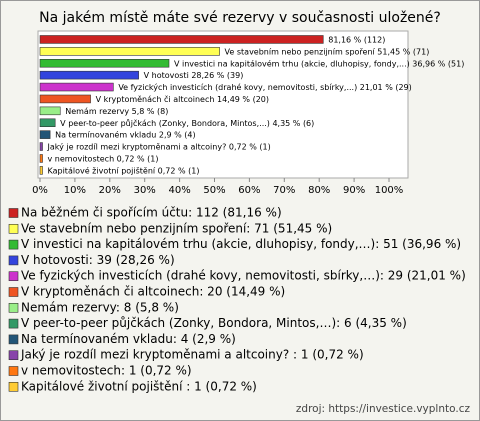 The width and height of the screenshot is (480, 421). I want to click on x-tick-label: 20%, so click(110, 190).